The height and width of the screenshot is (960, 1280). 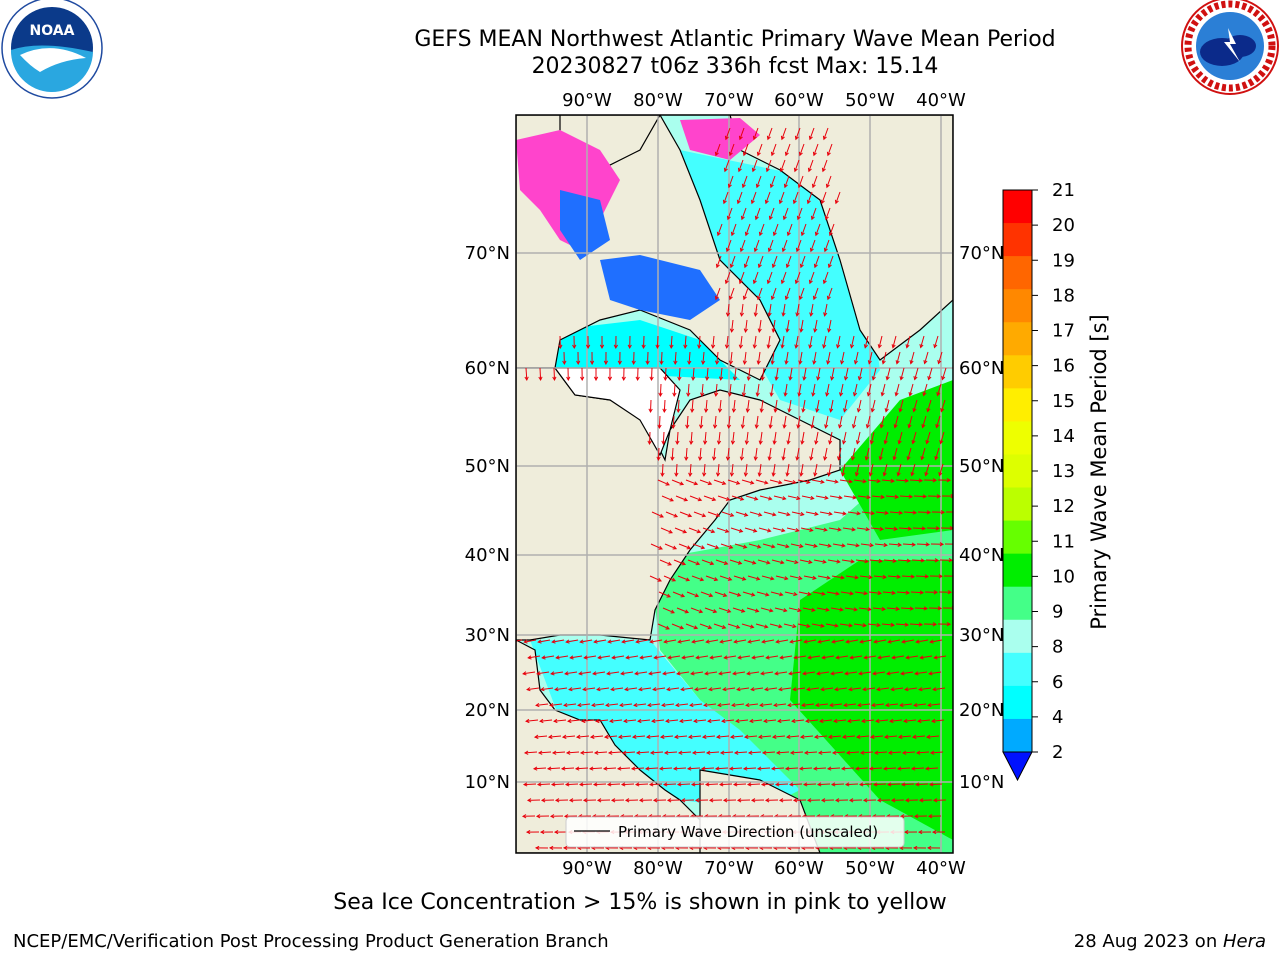 I want to click on lat-label-right: 40°N, so click(x=981, y=555).